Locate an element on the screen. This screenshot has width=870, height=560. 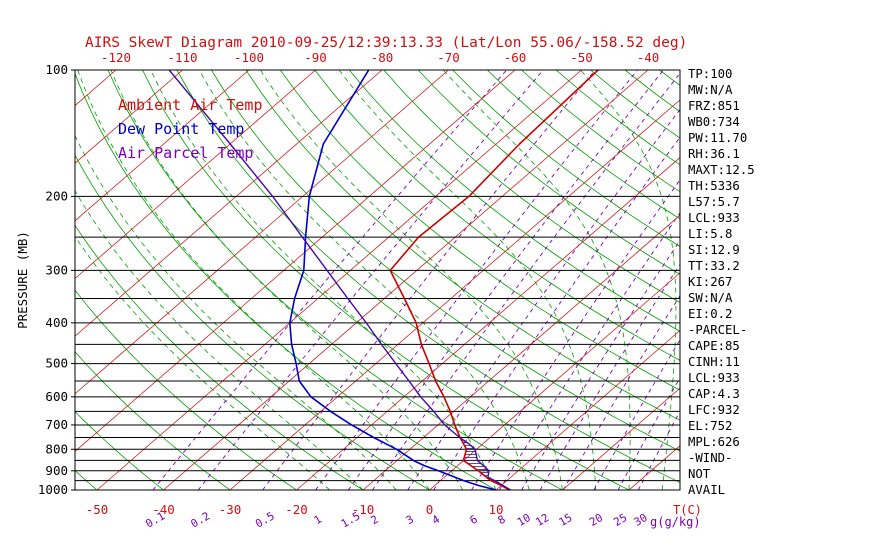
top-temp-tick-label: -120 is located at coordinates (116, 57).